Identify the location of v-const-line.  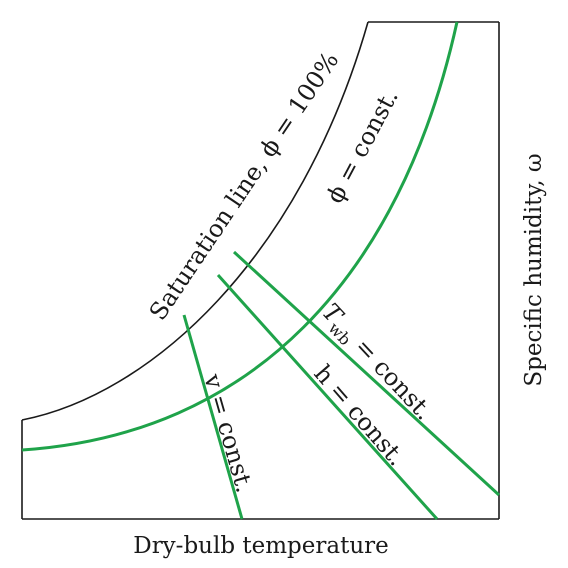
(213, 417).